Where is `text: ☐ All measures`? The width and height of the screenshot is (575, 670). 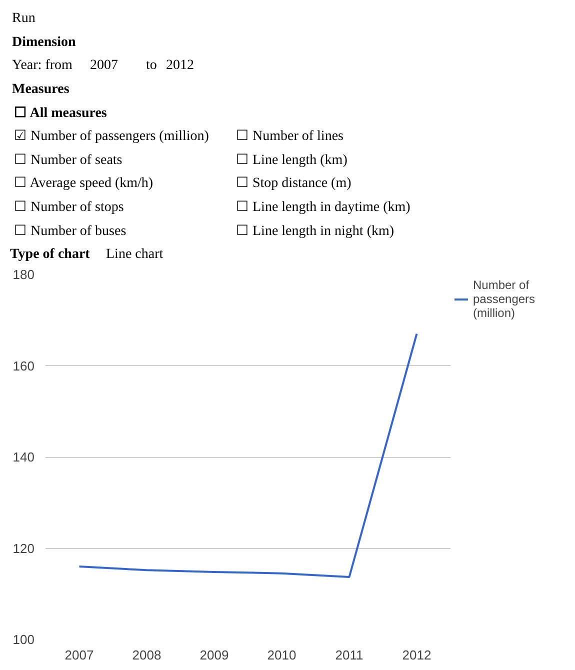 text: ☐ All measures is located at coordinates (60, 114).